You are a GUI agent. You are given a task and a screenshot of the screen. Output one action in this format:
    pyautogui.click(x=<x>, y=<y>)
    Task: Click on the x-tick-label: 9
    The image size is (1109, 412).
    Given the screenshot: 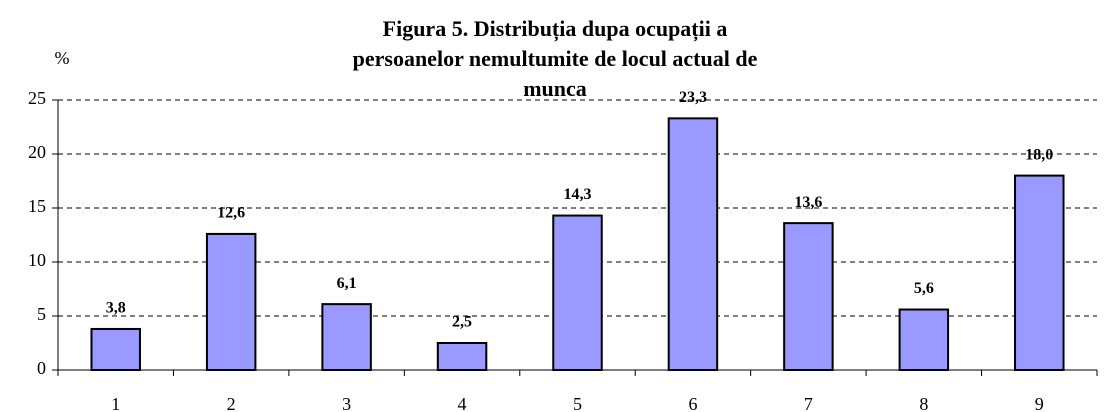 What is the action you would take?
    pyautogui.click(x=1039, y=403)
    